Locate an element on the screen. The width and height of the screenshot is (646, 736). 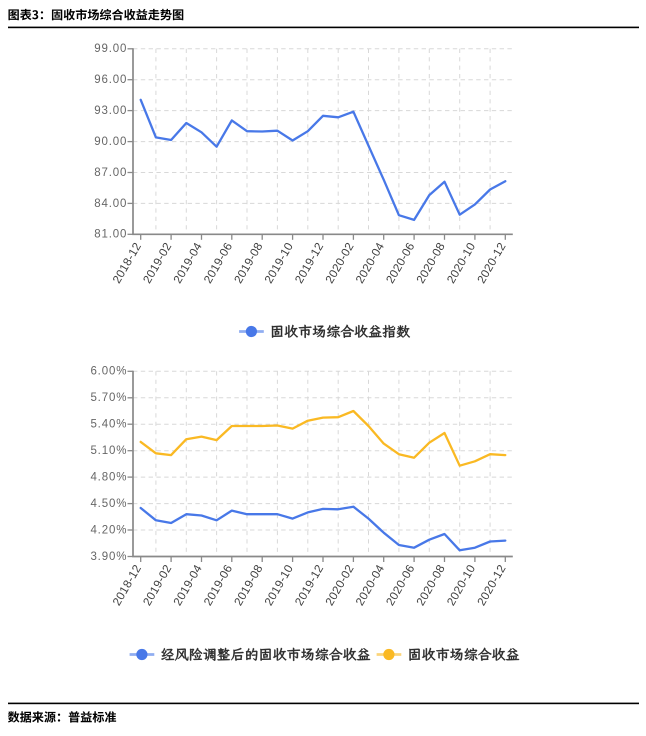
svg-text: 93.00 is located at coordinates (110, 111).